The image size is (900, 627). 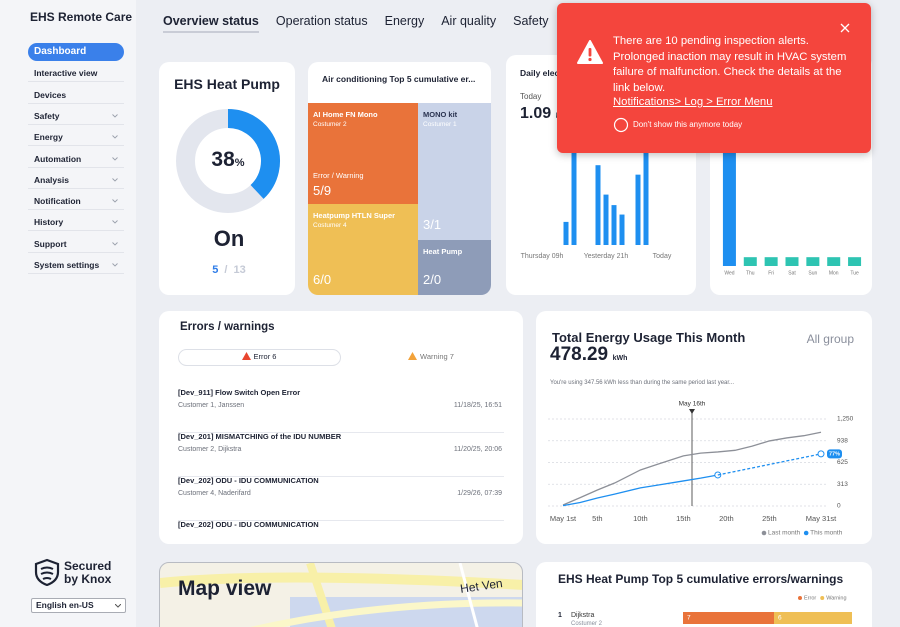 I want to click on menu-item: Analysis, so click(x=76, y=180).